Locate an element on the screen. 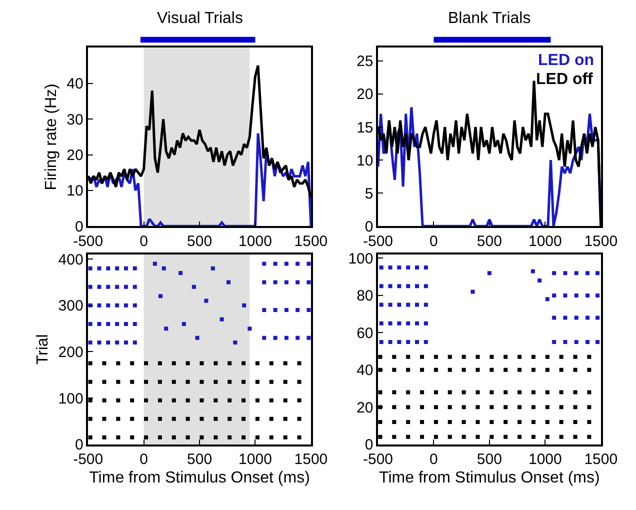 Image resolution: width=636 pixels, height=510 pixels. y-tick-label: 5 is located at coordinates (369, 193).